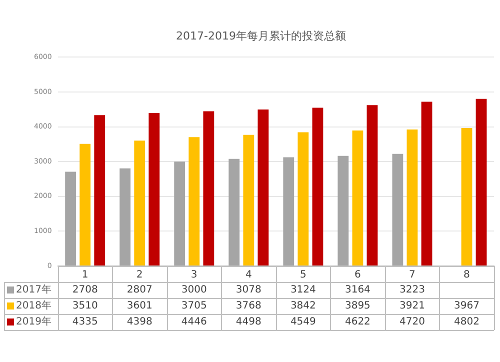 This screenshot has height=362, width=500. I want to click on data-label: 2807, so click(139, 290).